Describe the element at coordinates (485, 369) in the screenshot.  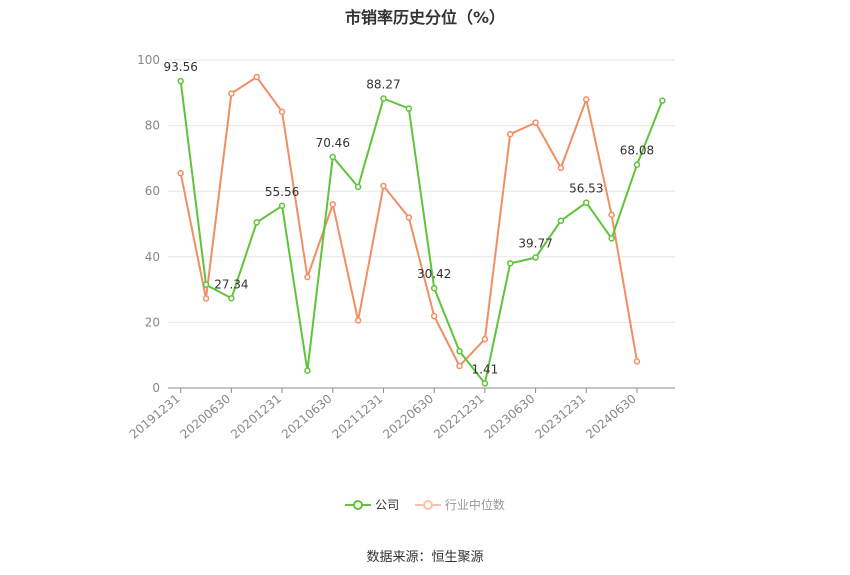
I see `data-label: 1.41` at that location.